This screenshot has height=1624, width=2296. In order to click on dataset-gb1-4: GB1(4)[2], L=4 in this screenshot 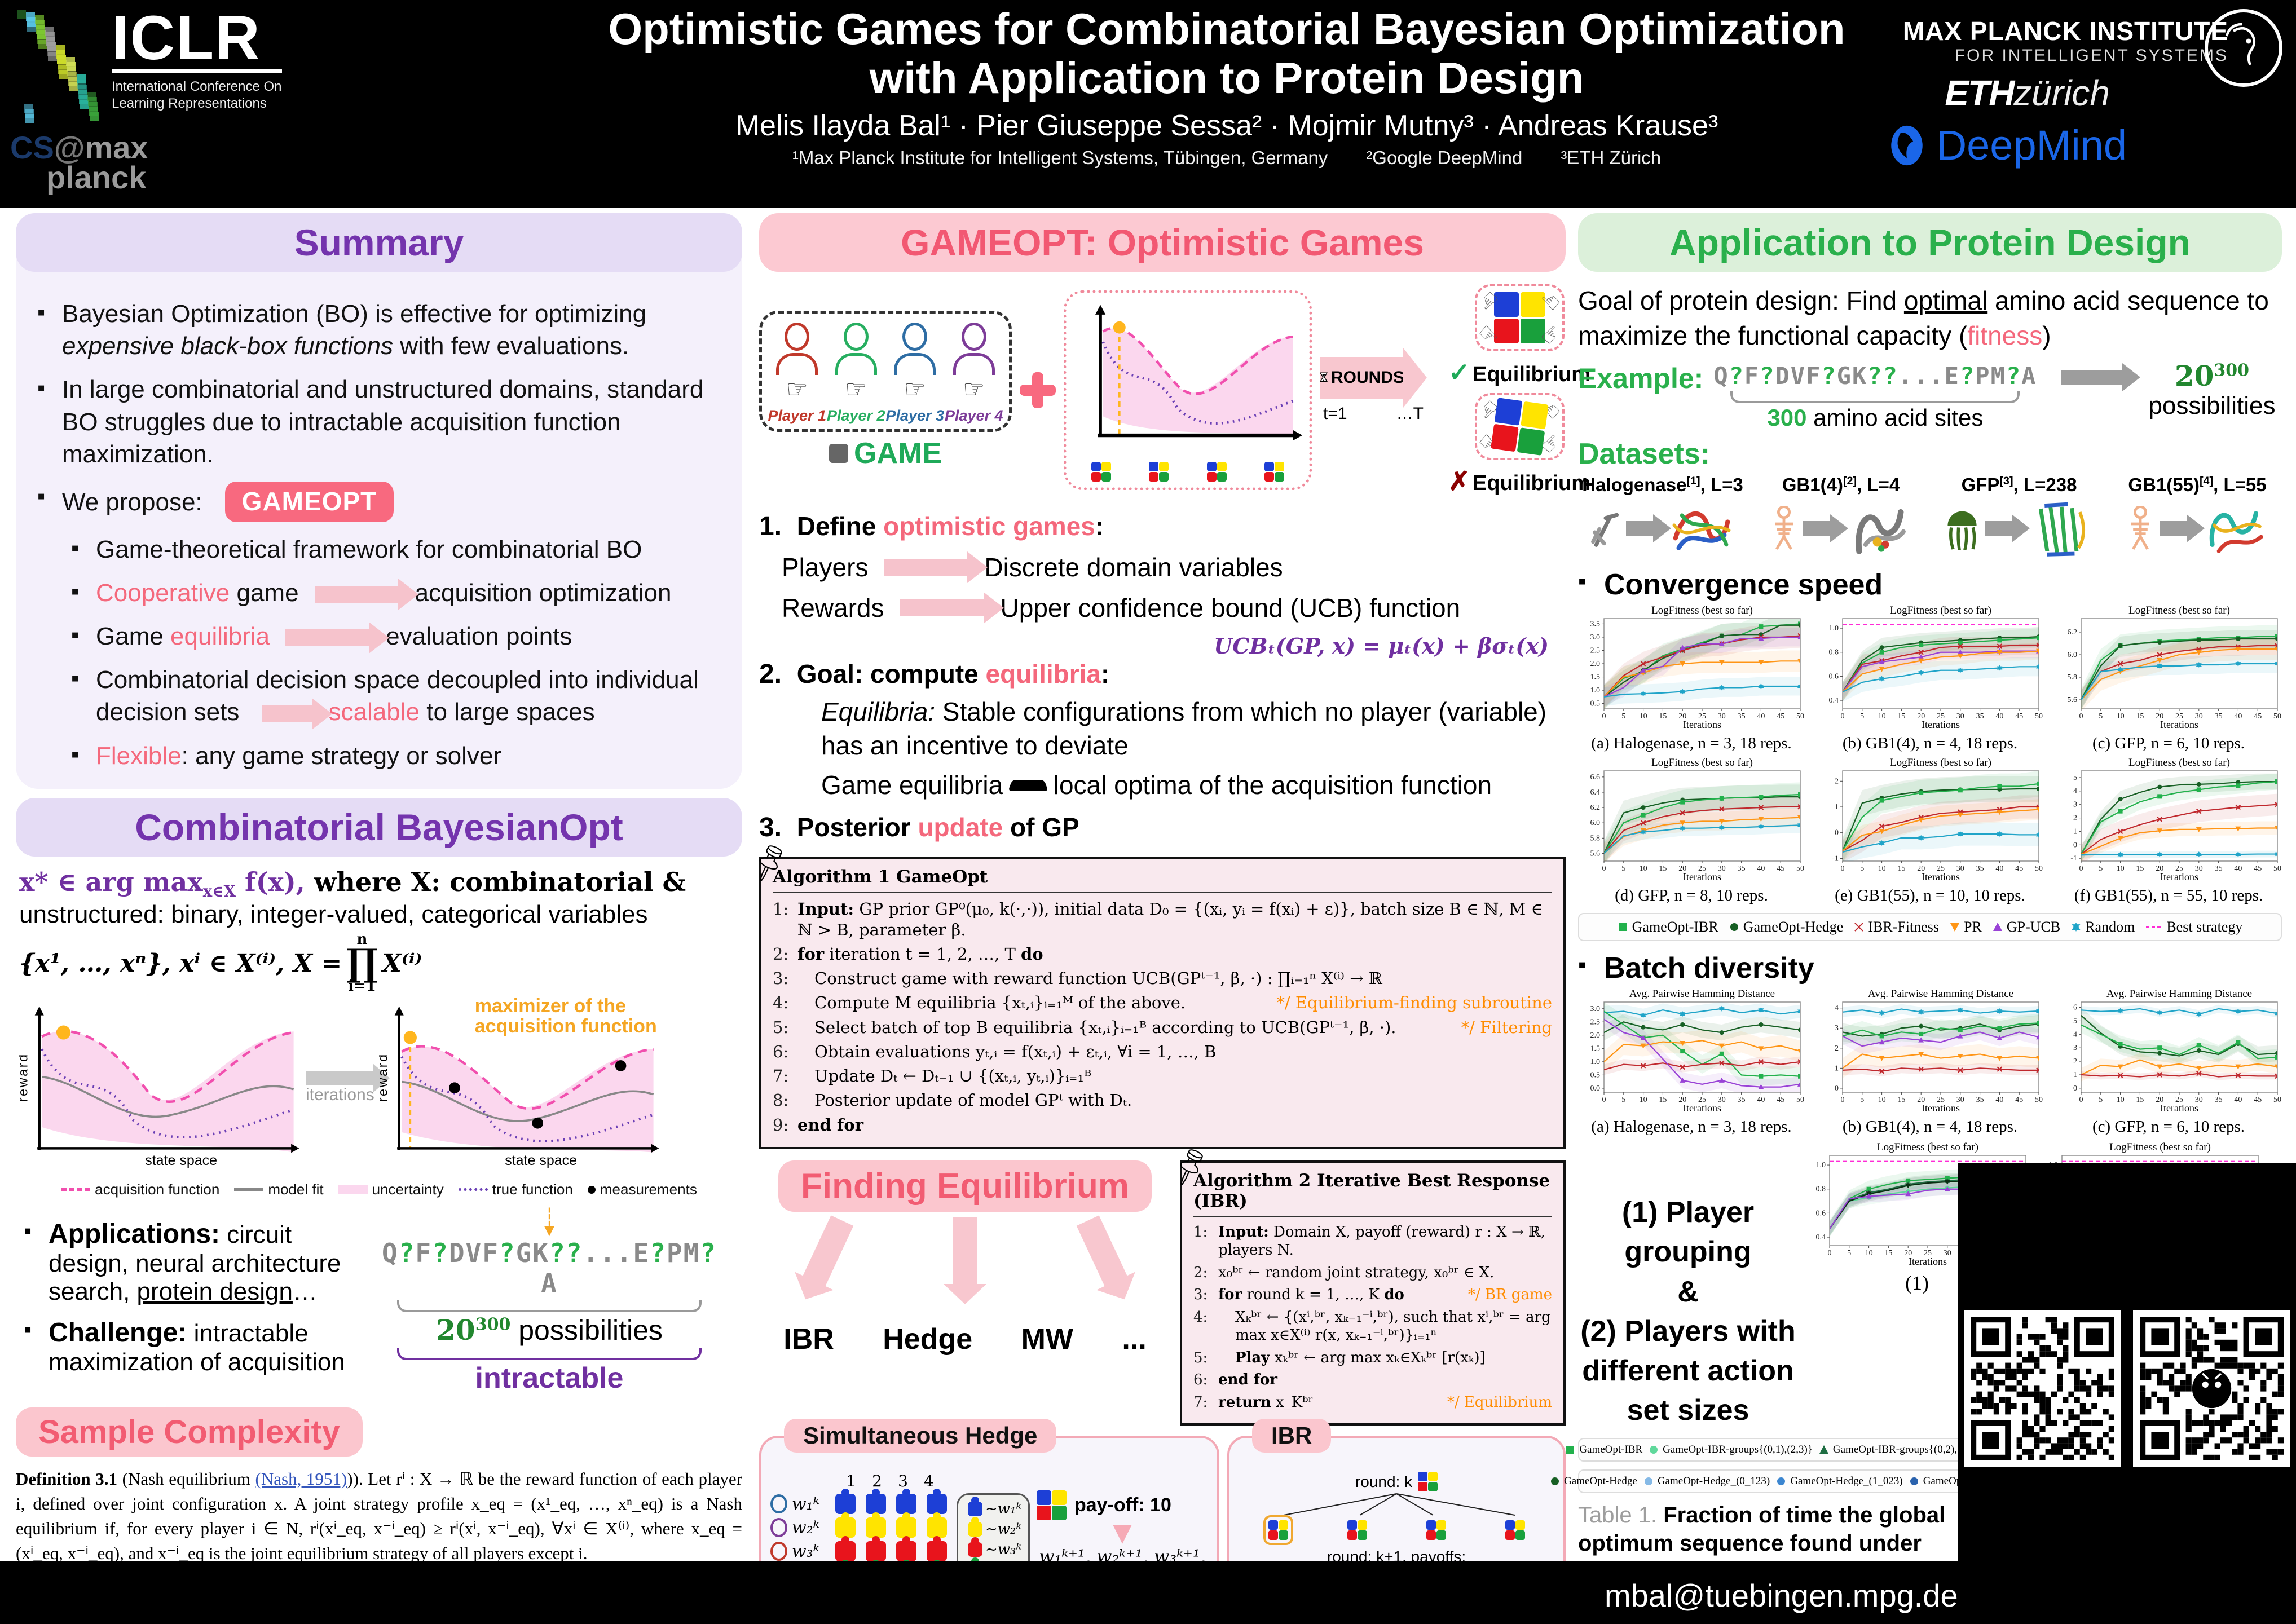, I will do `click(1840, 516)`.